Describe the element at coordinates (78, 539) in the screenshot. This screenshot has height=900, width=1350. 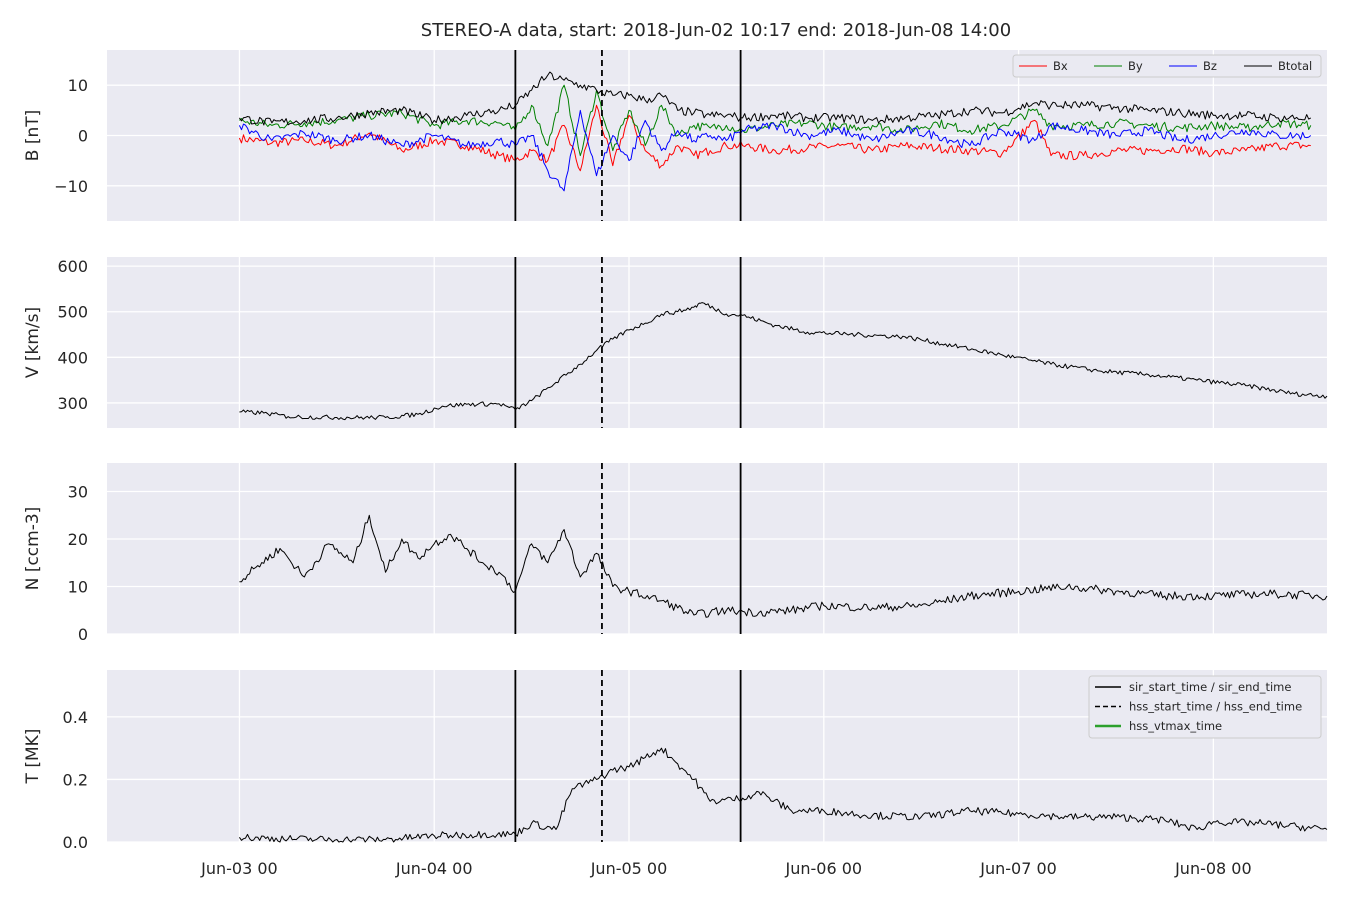
I see `y-tick-label: 20` at that location.